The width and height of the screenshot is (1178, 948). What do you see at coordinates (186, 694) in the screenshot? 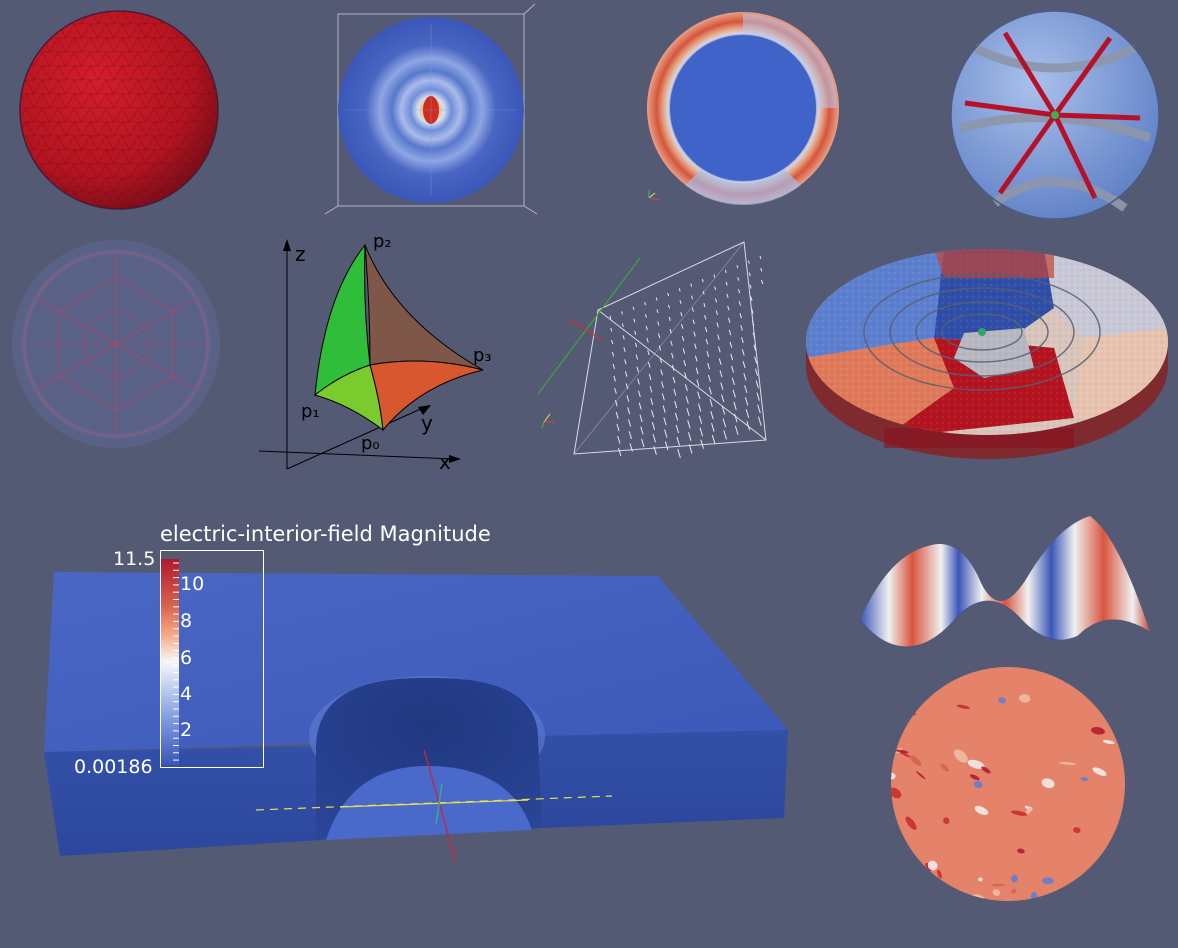
I see `colorbar-tick-label: 4` at bounding box center [186, 694].